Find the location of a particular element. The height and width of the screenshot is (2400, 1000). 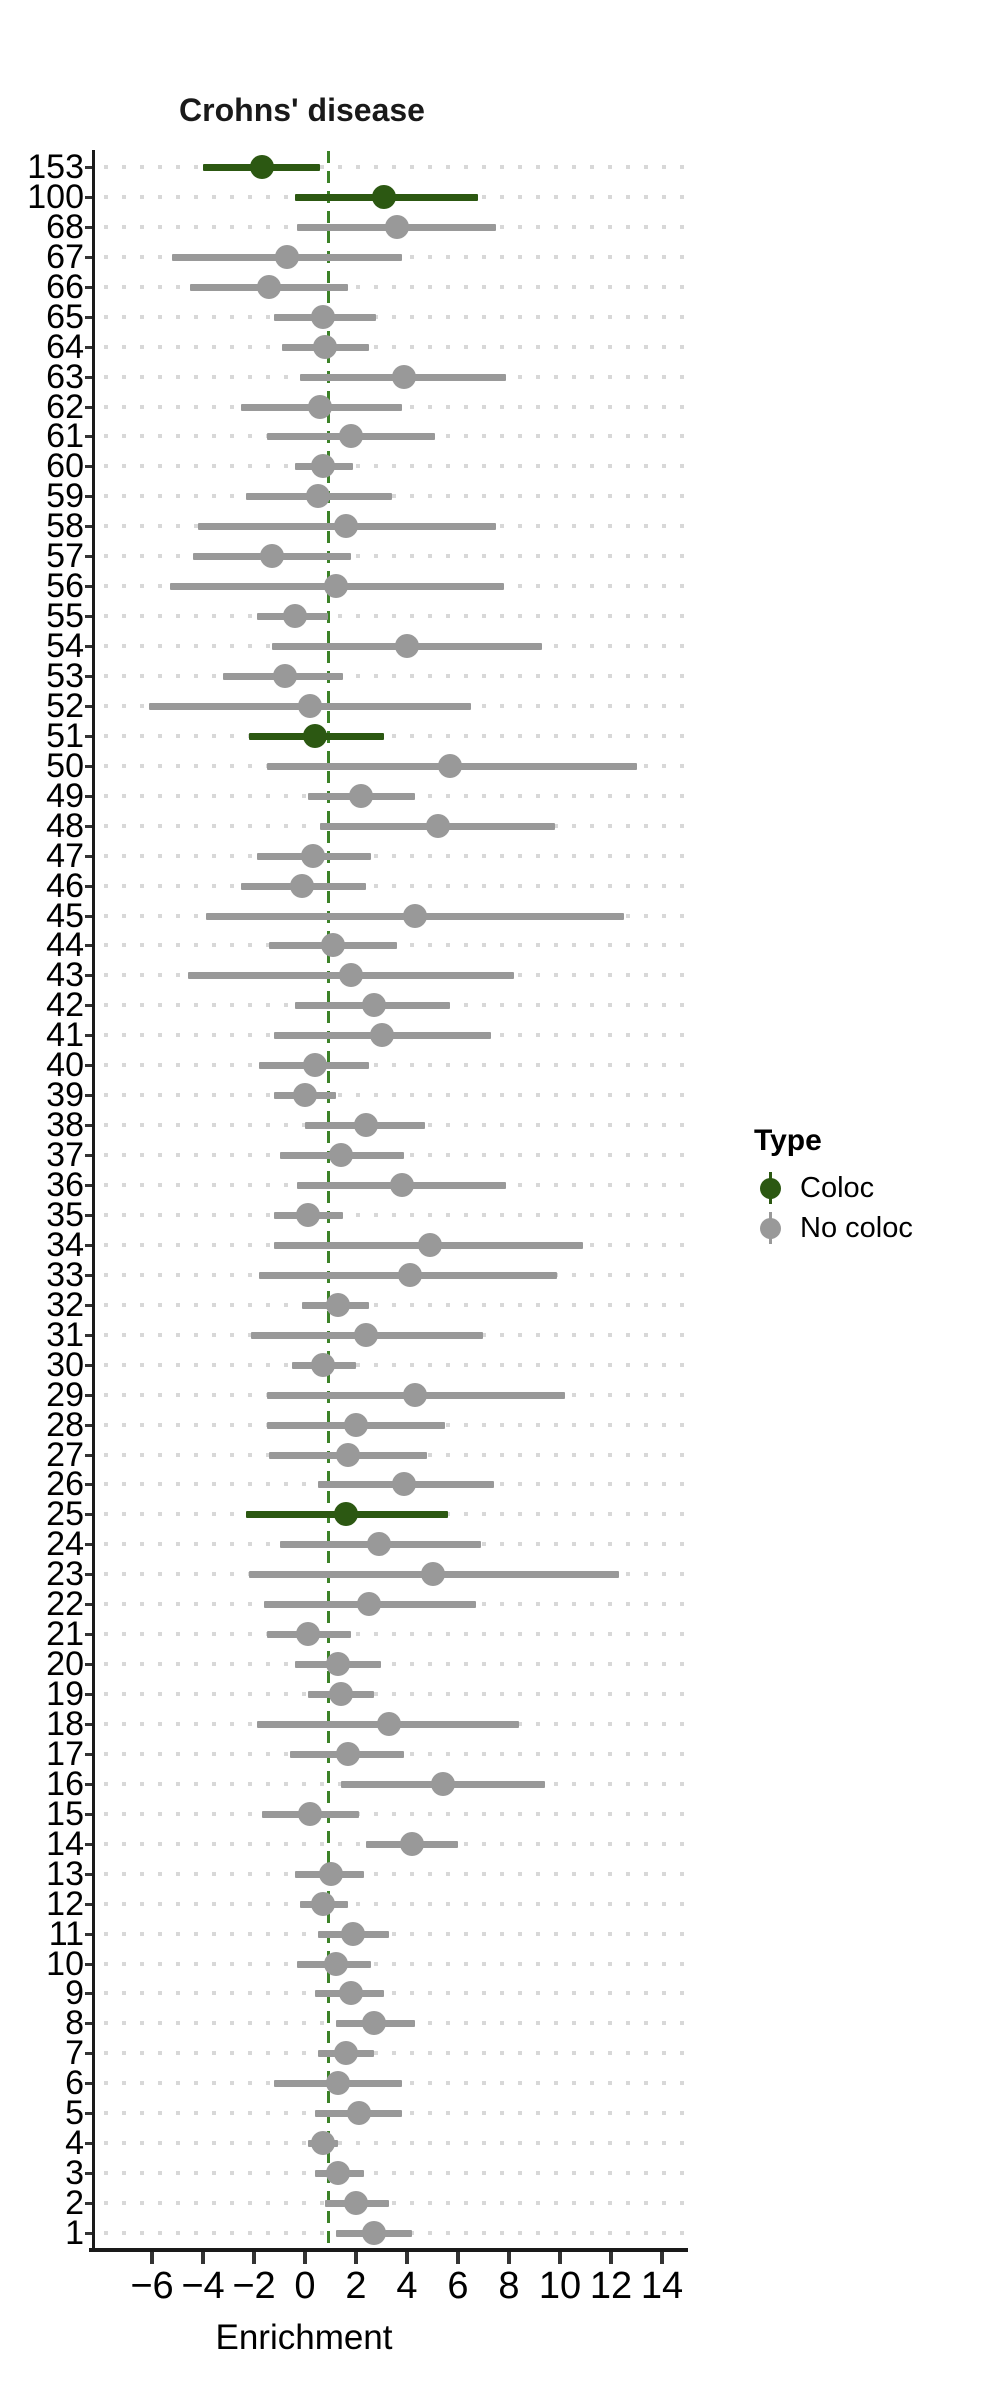

y-axis-label: 54 is located at coordinates (65, 646).